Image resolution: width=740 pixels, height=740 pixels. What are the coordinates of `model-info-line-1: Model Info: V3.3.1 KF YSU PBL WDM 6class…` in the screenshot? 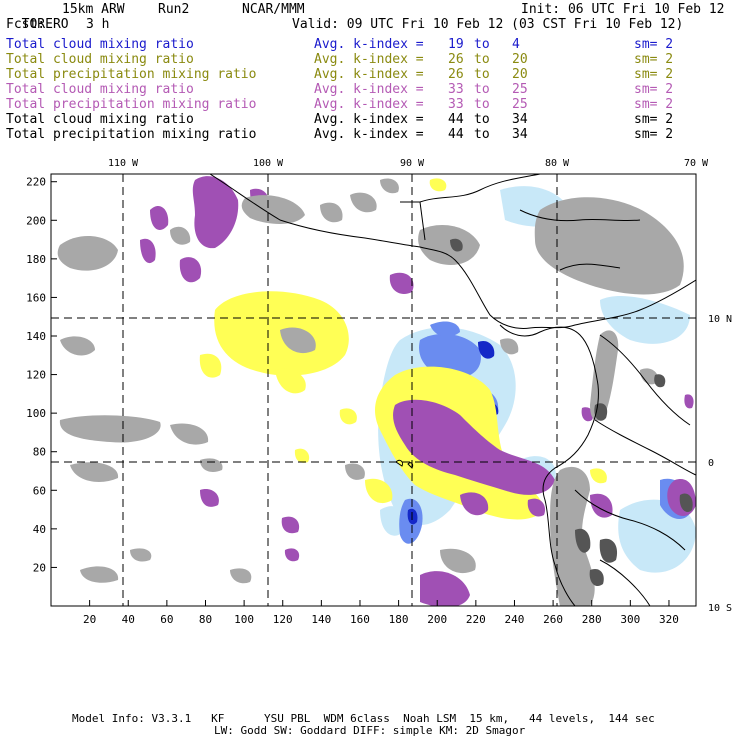 It's located at (363, 718).